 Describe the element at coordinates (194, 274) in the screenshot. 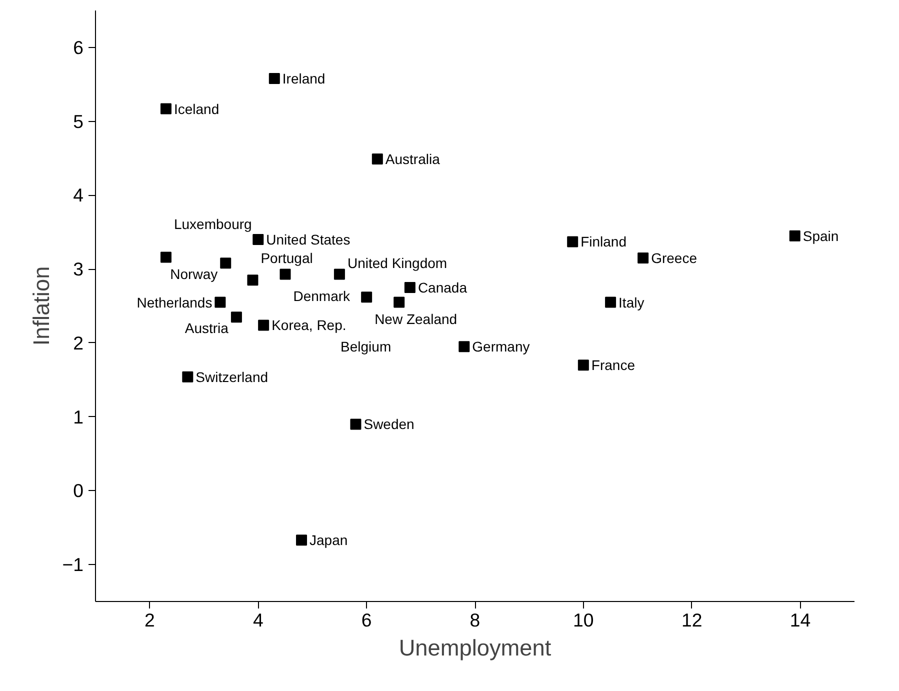

I see `annotation: Norway` at that location.